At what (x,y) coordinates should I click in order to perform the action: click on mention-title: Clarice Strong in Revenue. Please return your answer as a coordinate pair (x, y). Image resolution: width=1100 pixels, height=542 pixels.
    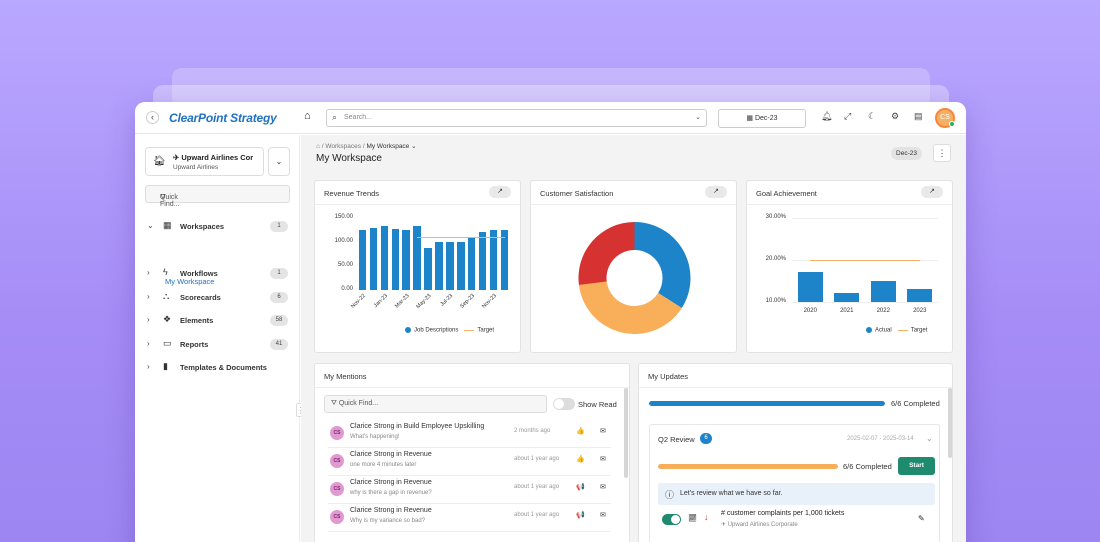
    Looking at the image, I should click on (391, 482).